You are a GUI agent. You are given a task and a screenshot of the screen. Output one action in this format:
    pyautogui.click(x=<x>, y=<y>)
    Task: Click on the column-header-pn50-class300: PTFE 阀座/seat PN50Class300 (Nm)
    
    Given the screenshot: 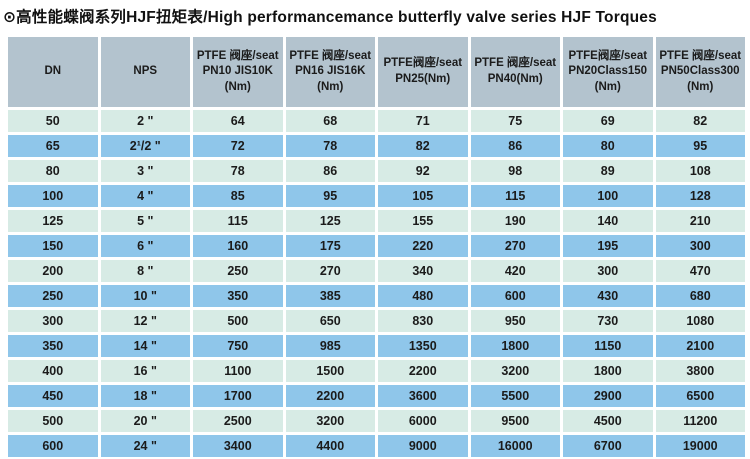 What is the action you would take?
    pyautogui.click(x=700, y=72)
    